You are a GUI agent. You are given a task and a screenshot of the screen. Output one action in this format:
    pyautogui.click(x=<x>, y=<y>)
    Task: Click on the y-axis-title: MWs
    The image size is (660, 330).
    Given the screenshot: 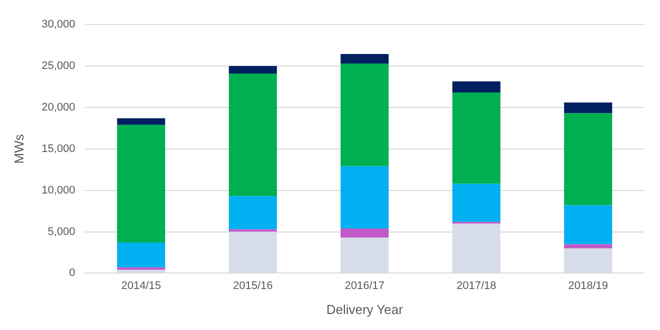 What is the action you would take?
    pyautogui.click(x=18, y=149)
    